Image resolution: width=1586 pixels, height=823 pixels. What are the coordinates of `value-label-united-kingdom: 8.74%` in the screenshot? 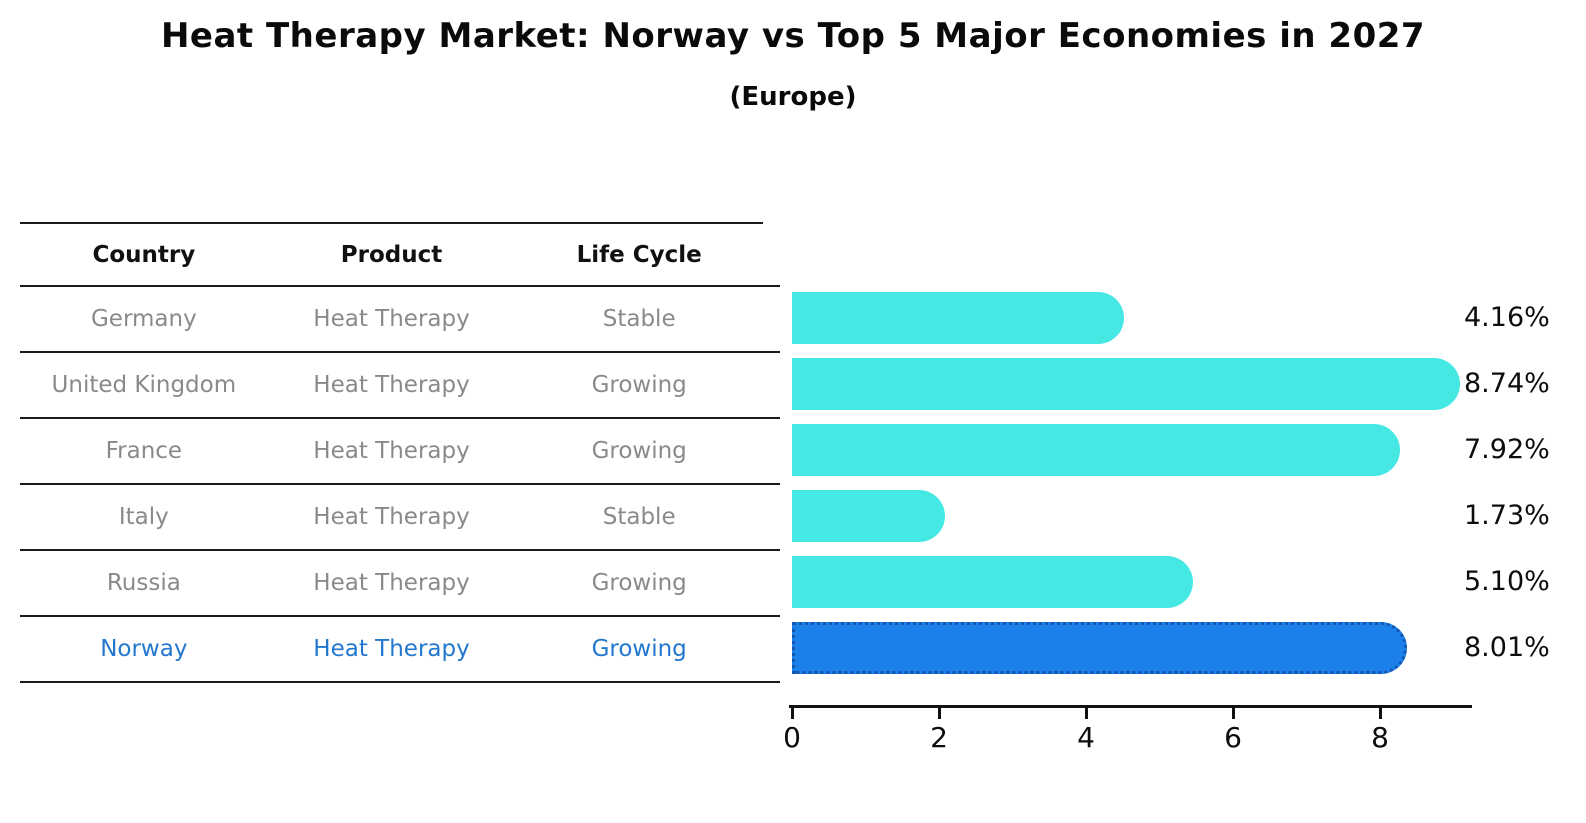 It's located at (1507, 383).